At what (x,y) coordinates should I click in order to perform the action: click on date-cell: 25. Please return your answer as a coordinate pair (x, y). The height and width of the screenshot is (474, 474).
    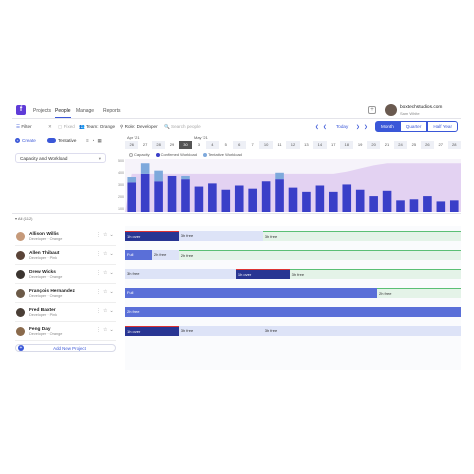
    Looking at the image, I should click on (414, 144).